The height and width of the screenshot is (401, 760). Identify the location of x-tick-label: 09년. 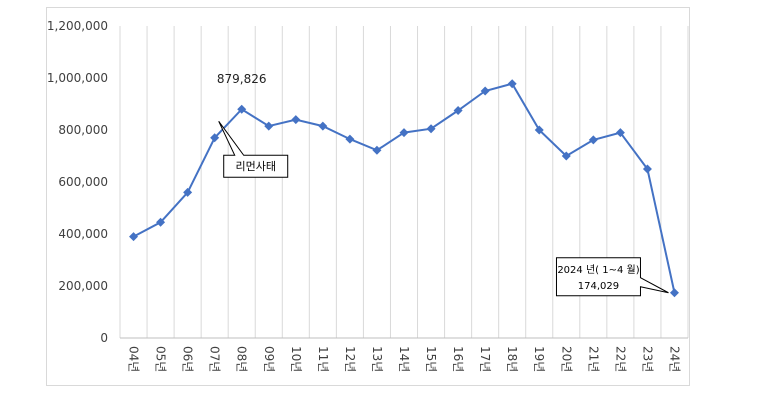
(269, 359).